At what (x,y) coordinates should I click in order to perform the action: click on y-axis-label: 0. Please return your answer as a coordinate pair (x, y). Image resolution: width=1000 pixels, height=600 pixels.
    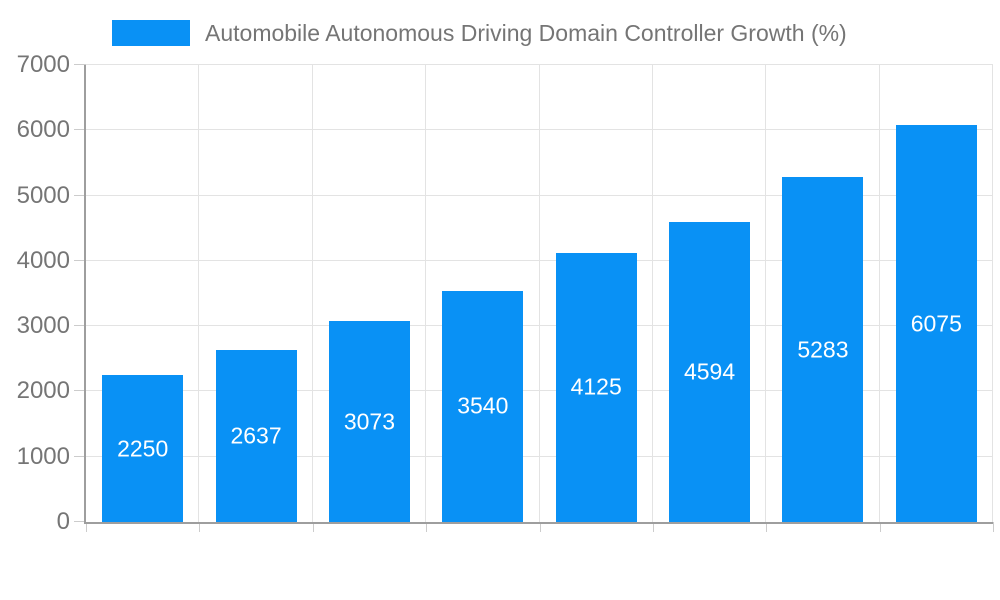
    Looking at the image, I should click on (63, 521).